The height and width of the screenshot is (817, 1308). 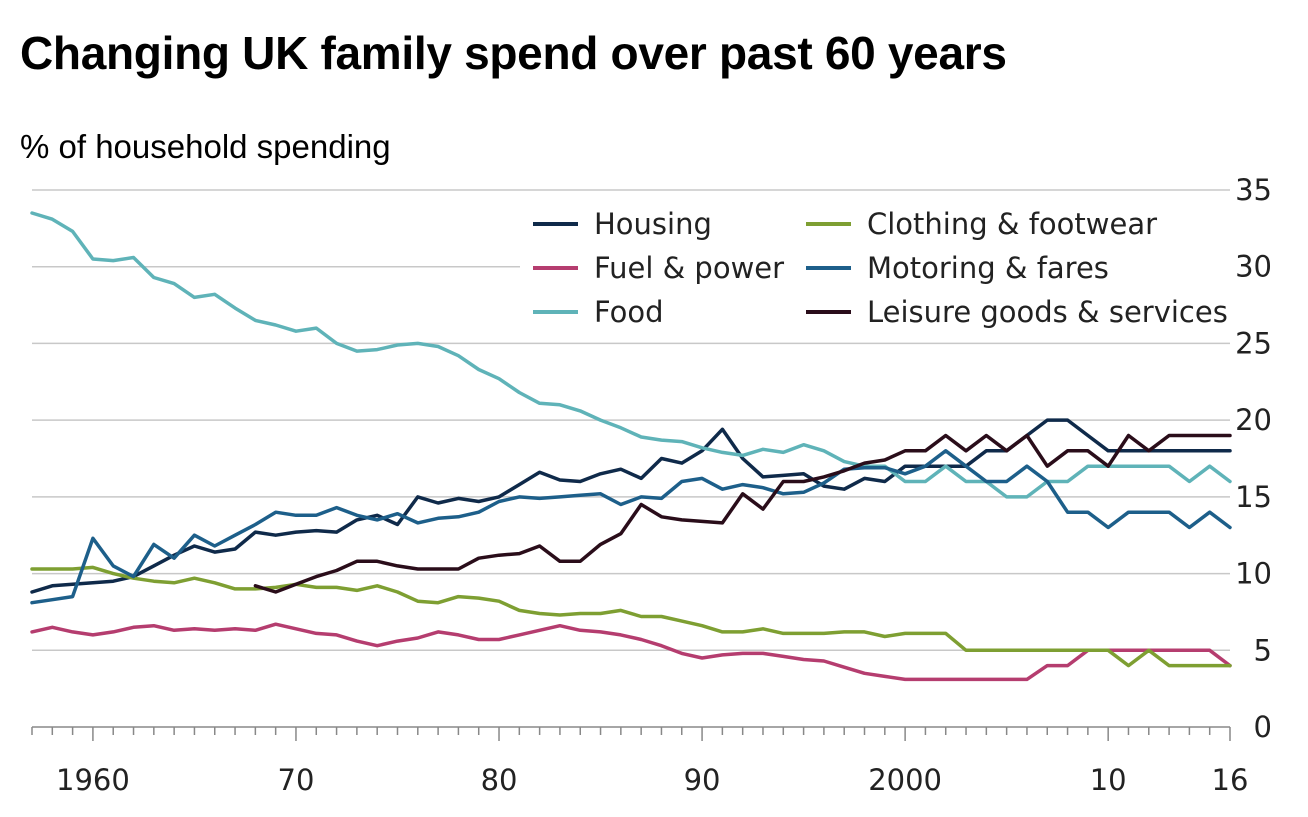 What do you see at coordinates (1047, 312) in the screenshot?
I see `legend-label: Leisure goods & services` at bounding box center [1047, 312].